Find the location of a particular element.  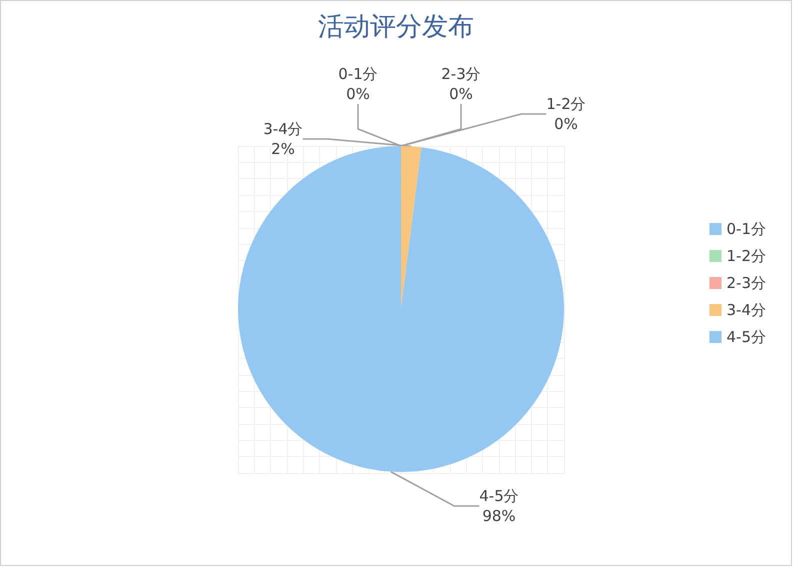

category-label: 0-1分 is located at coordinates (358, 74).